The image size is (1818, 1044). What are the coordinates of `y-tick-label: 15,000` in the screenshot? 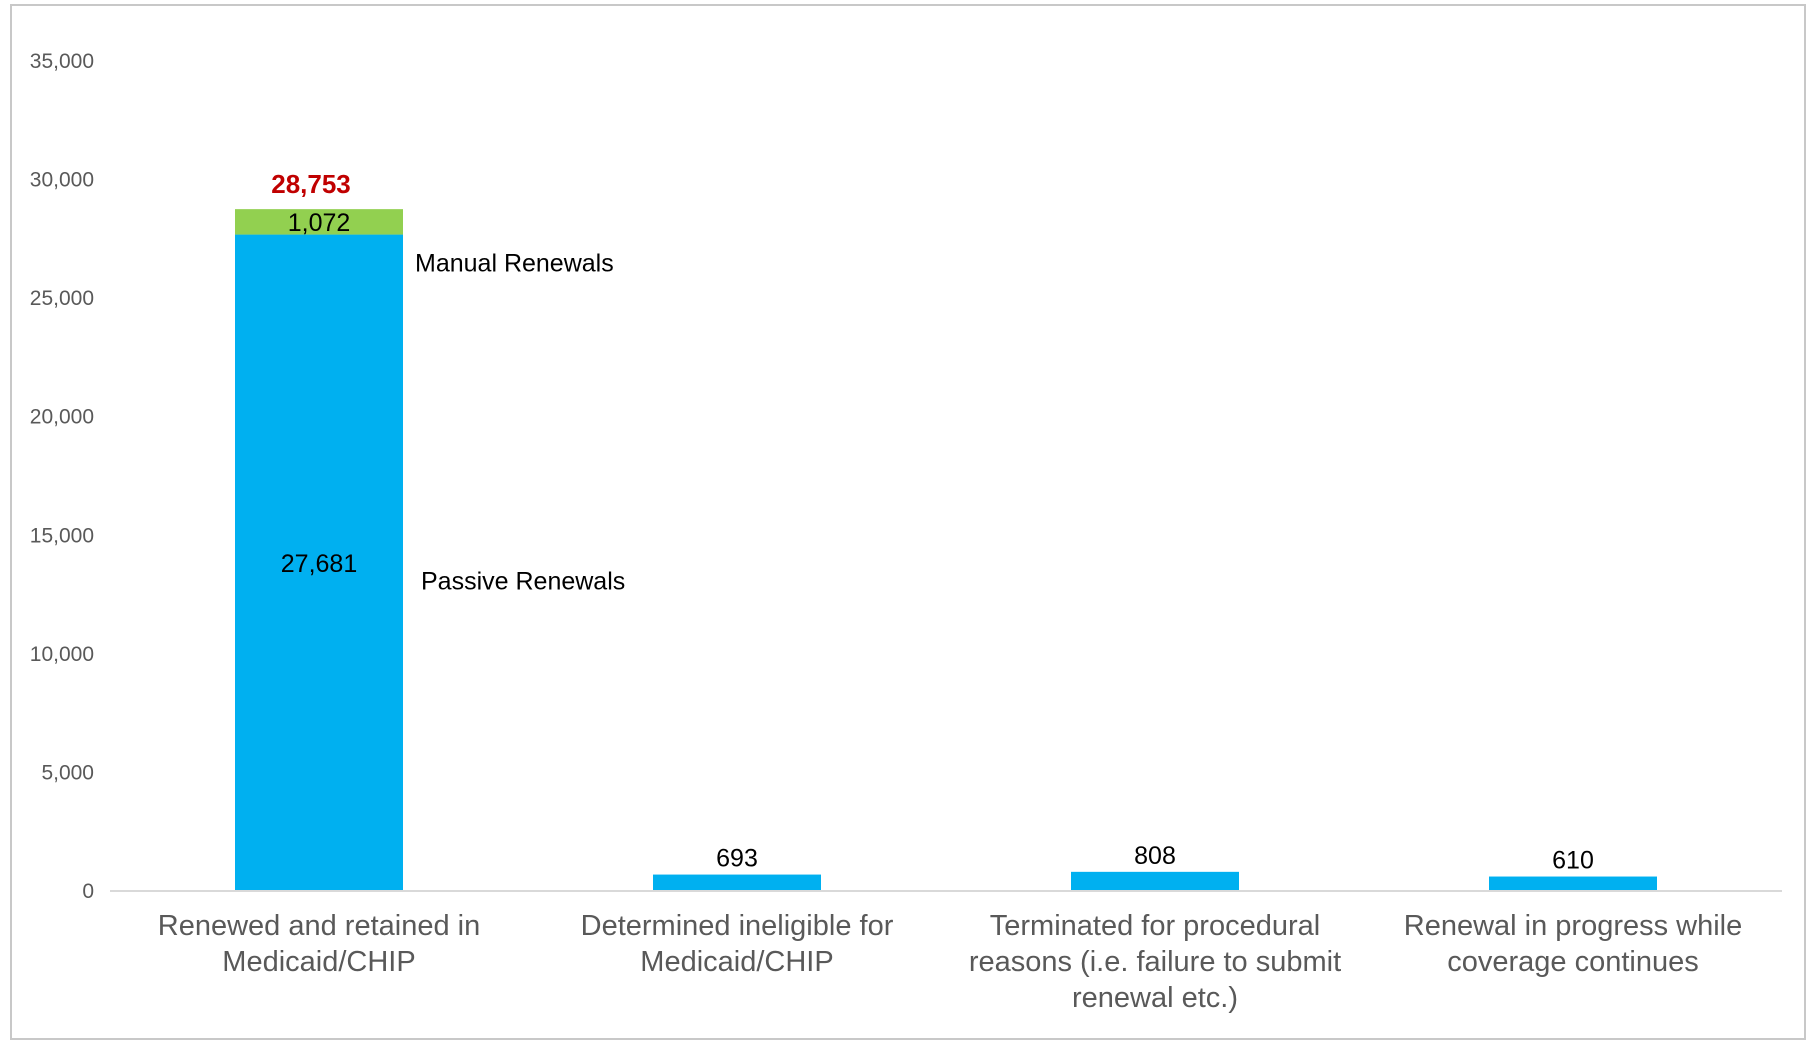 It's located at (62, 535).